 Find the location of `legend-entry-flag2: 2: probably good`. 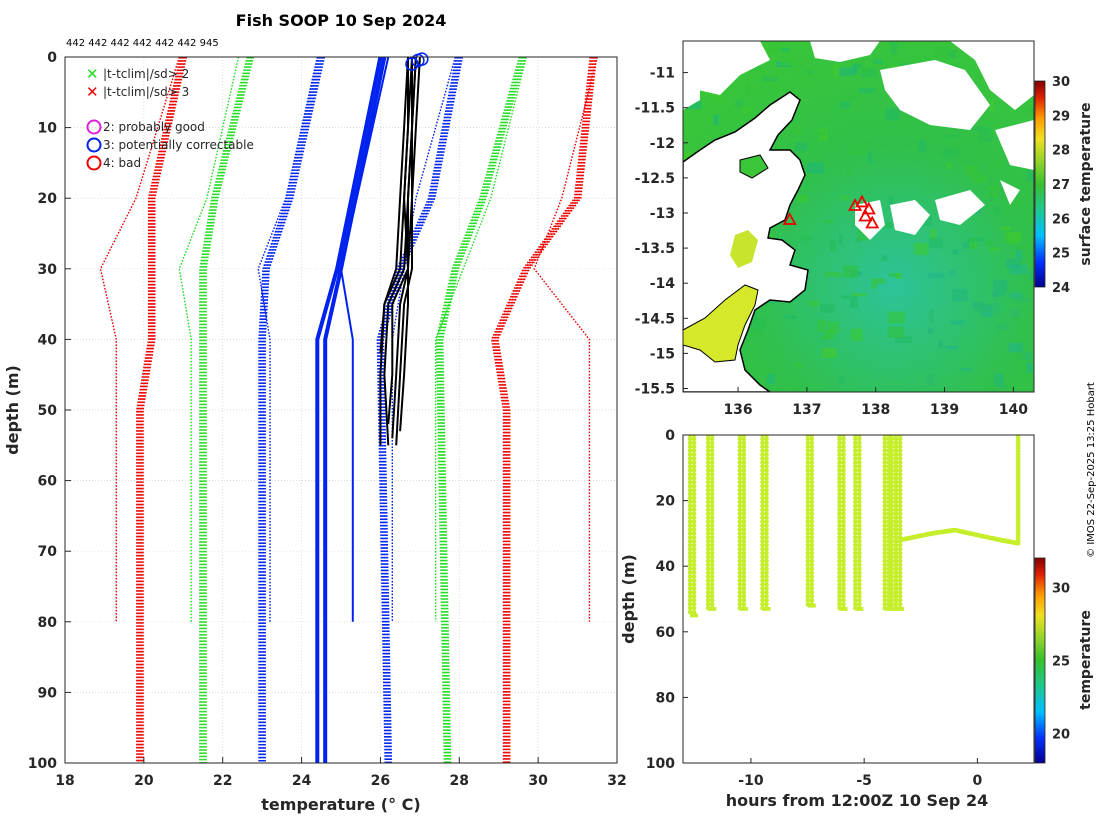

legend-entry-flag2: 2: probably good is located at coordinates (145, 127).